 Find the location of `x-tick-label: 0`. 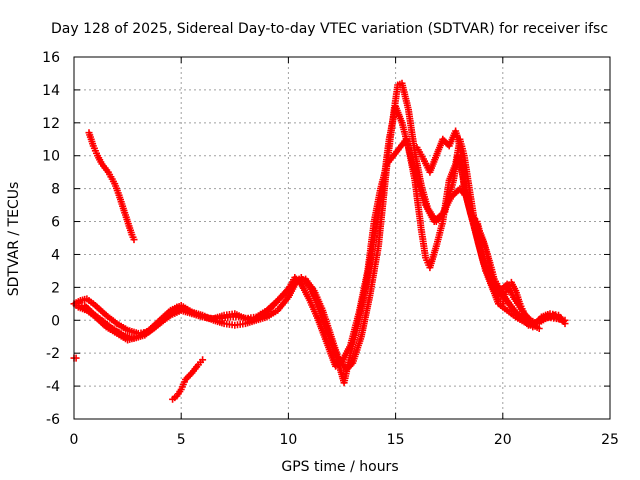

x-tick-label: 0 is located at coordinates (74, 440).